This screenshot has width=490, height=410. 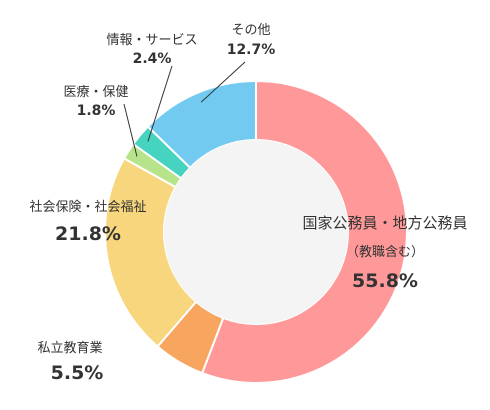 I want to click on slice-value-info-services: 2.4%, so click(x=152, y=59).